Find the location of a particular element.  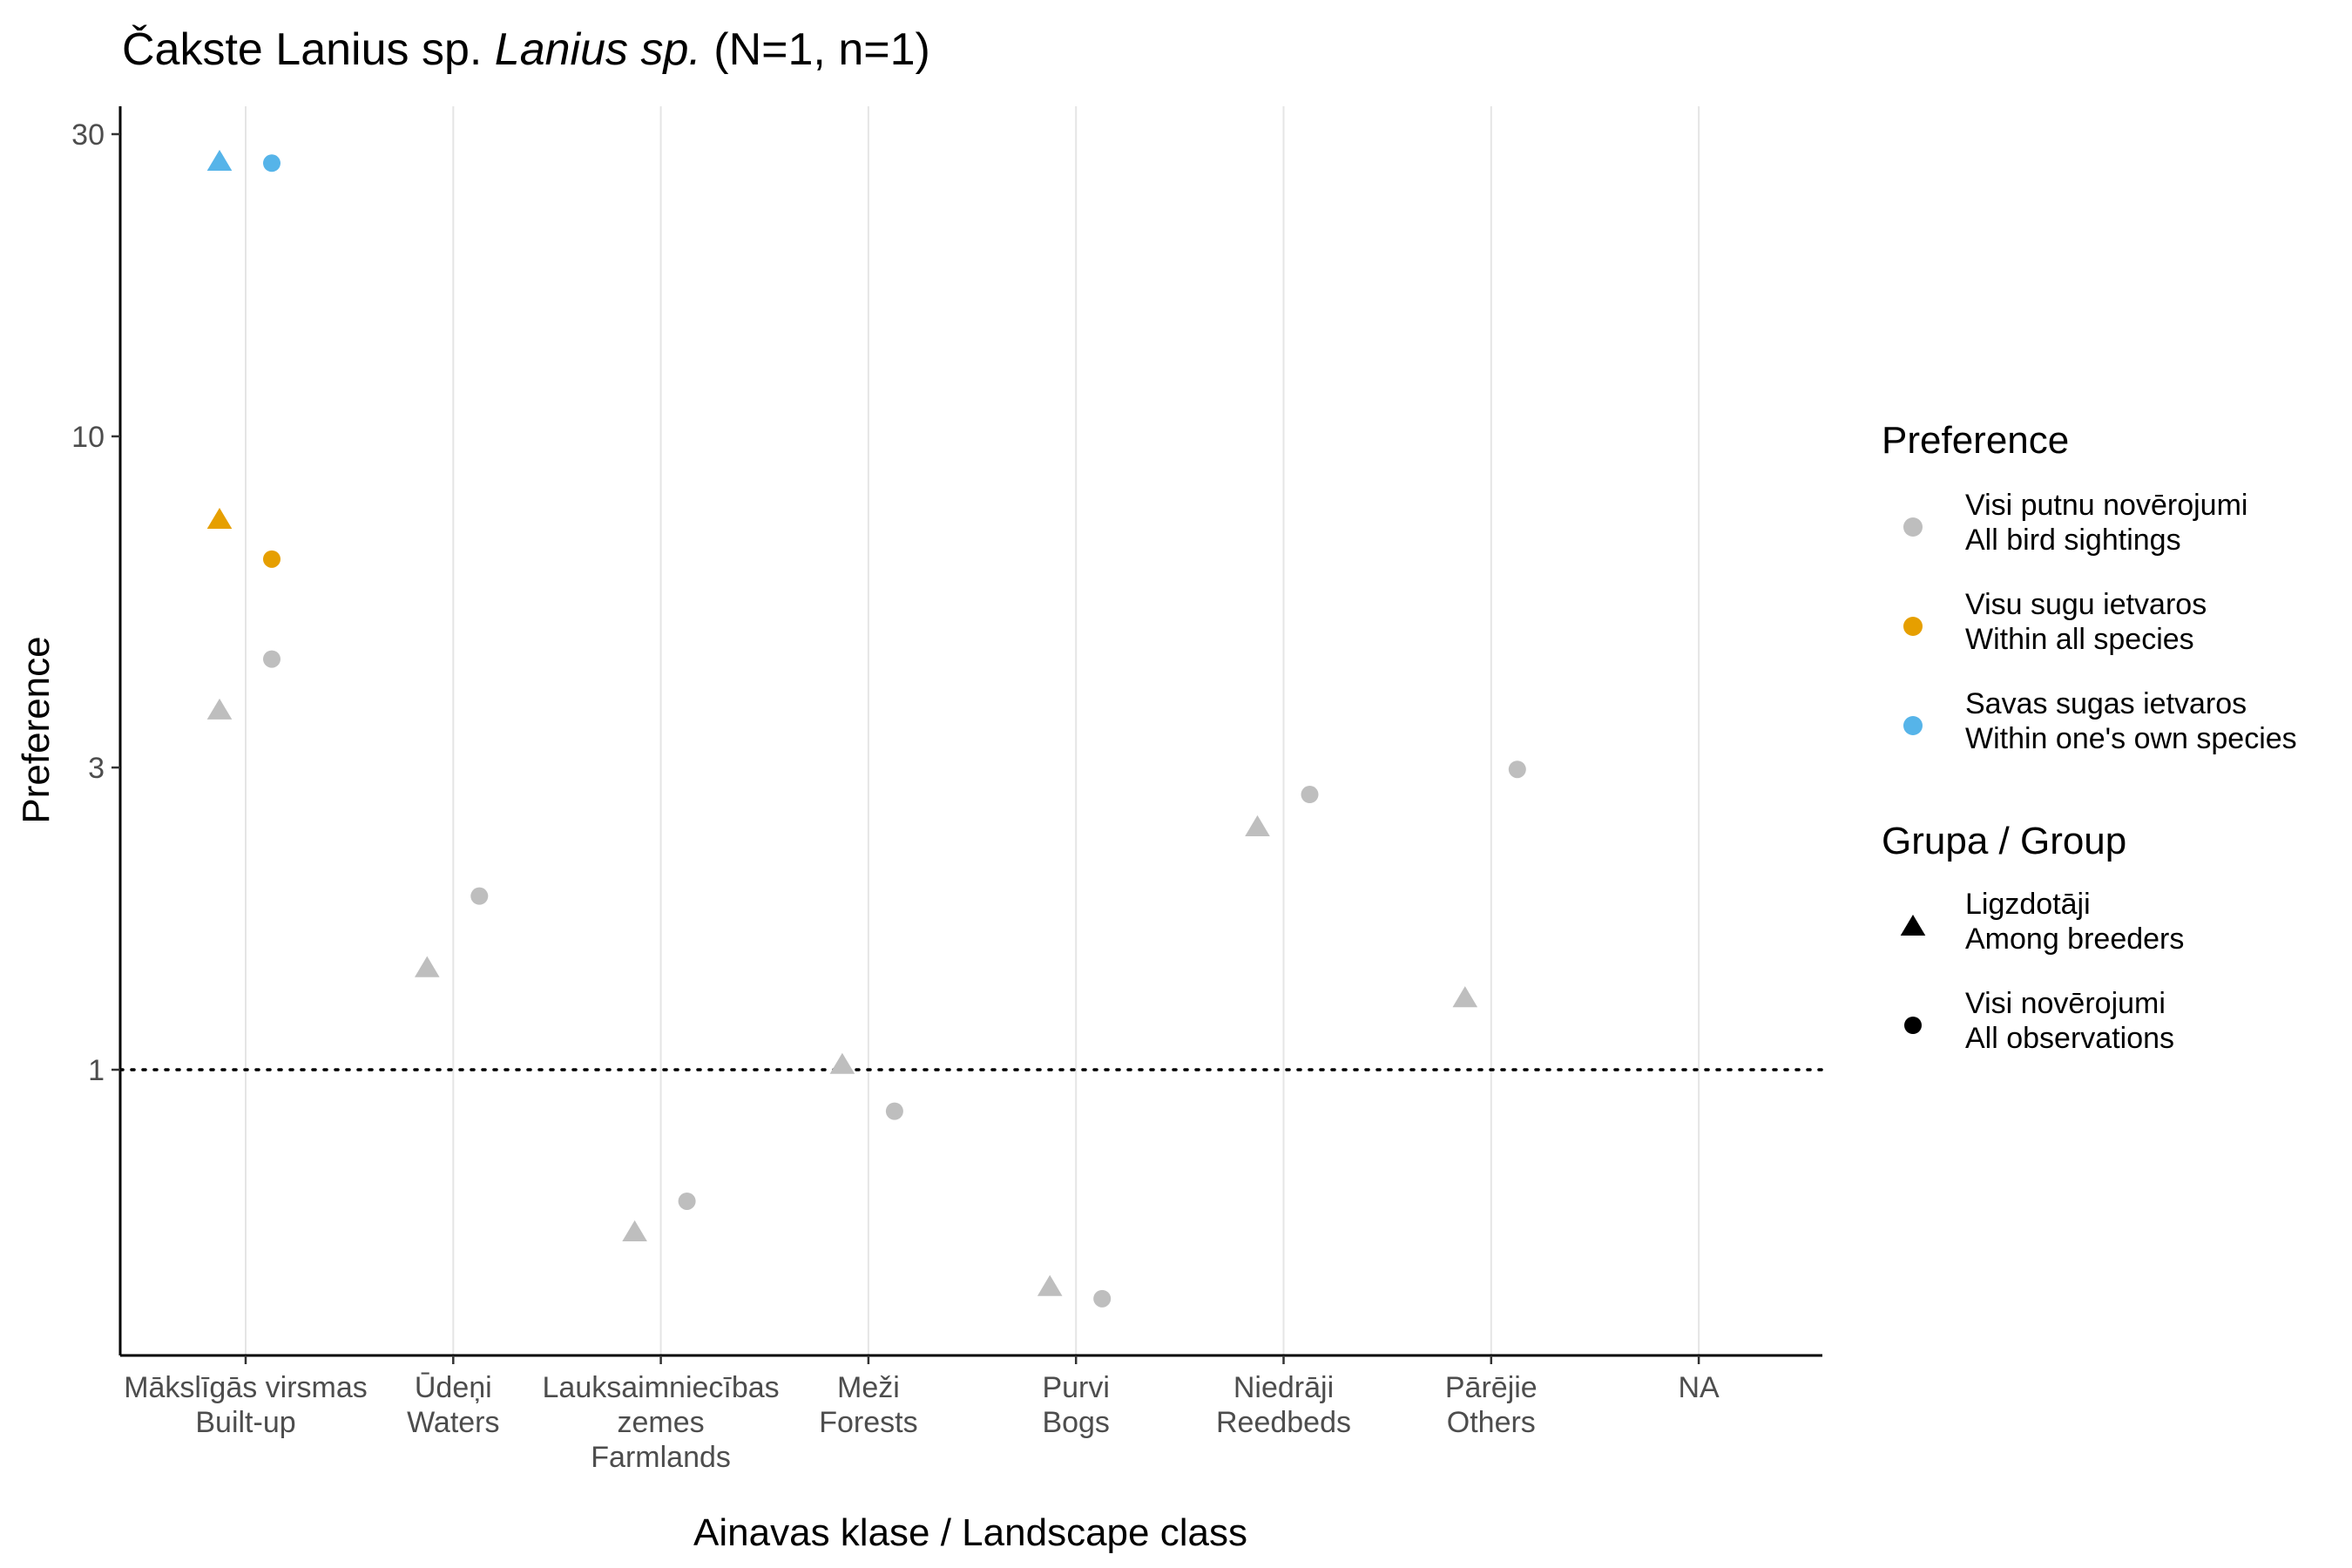

legend-label-line1: Visi novērojumi is located at coordinates (2065, 1004).